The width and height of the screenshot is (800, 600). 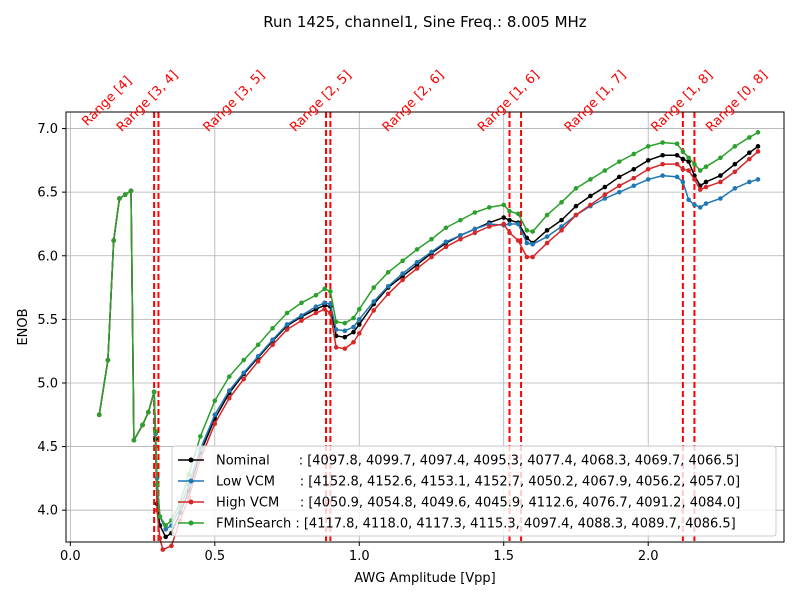 What do you see at coordinates (425, 578) in the screenshot?
I see `x-axis-label: AWG Amplitude [Vpp]` at bounding box center [425, 578].